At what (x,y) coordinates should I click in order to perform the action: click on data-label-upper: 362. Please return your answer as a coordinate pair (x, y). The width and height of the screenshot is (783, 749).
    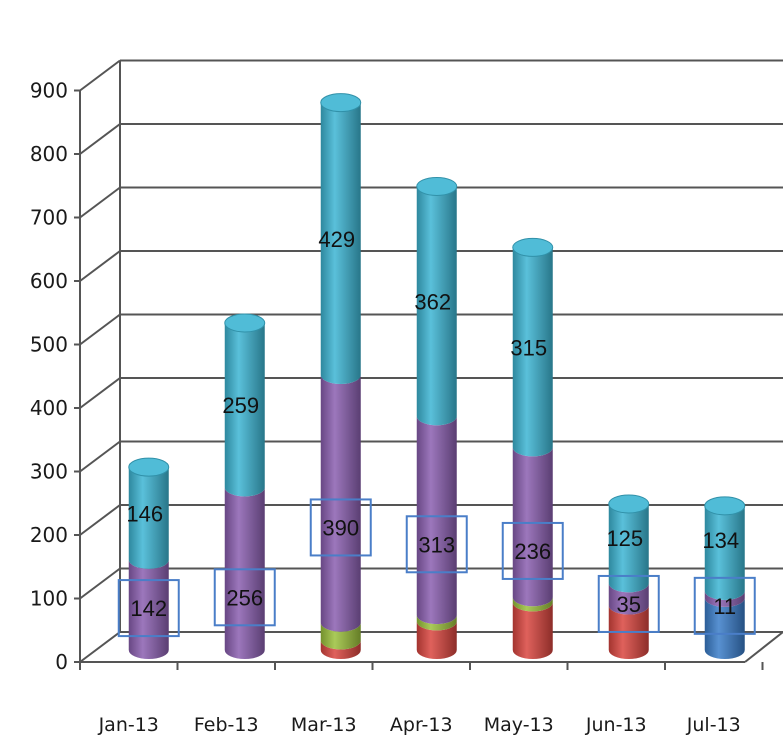
    Looking at the image, I should click on (432, 301).